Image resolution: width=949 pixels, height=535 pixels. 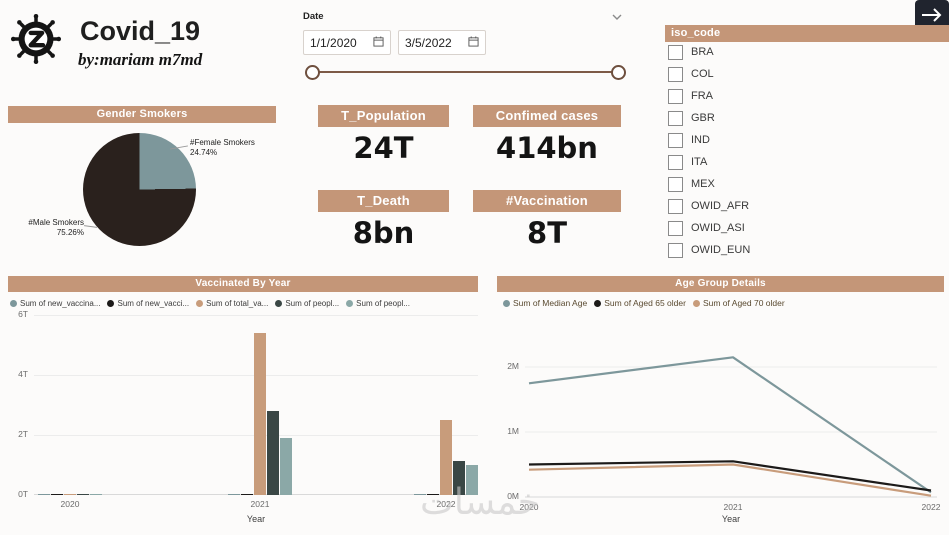 I want to click on slider-handle-end, so click(x=618, y=72).